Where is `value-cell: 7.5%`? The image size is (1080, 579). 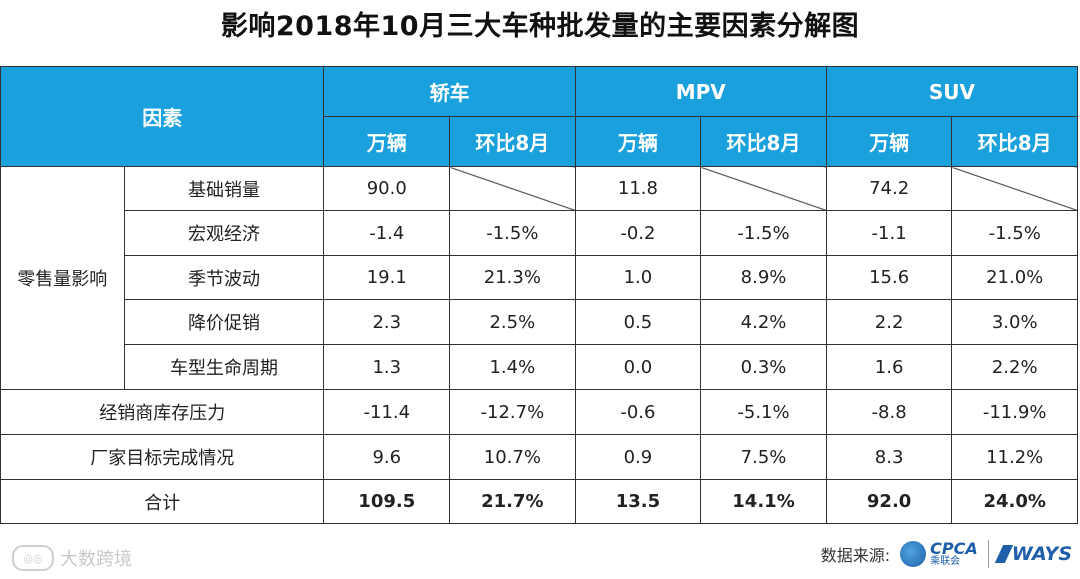 value-cell: 7.5% is located at coordinates (763, 457).